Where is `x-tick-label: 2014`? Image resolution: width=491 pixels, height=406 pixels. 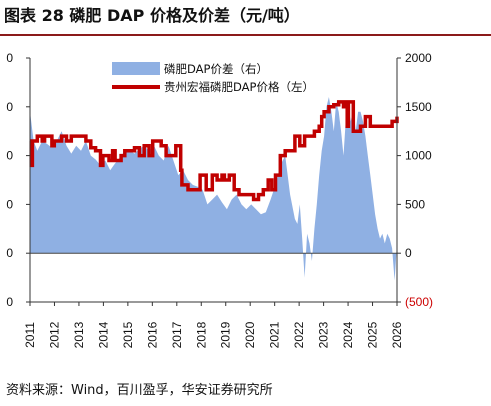
x-tick-label: 2014 is located at coordinates (103, 334).